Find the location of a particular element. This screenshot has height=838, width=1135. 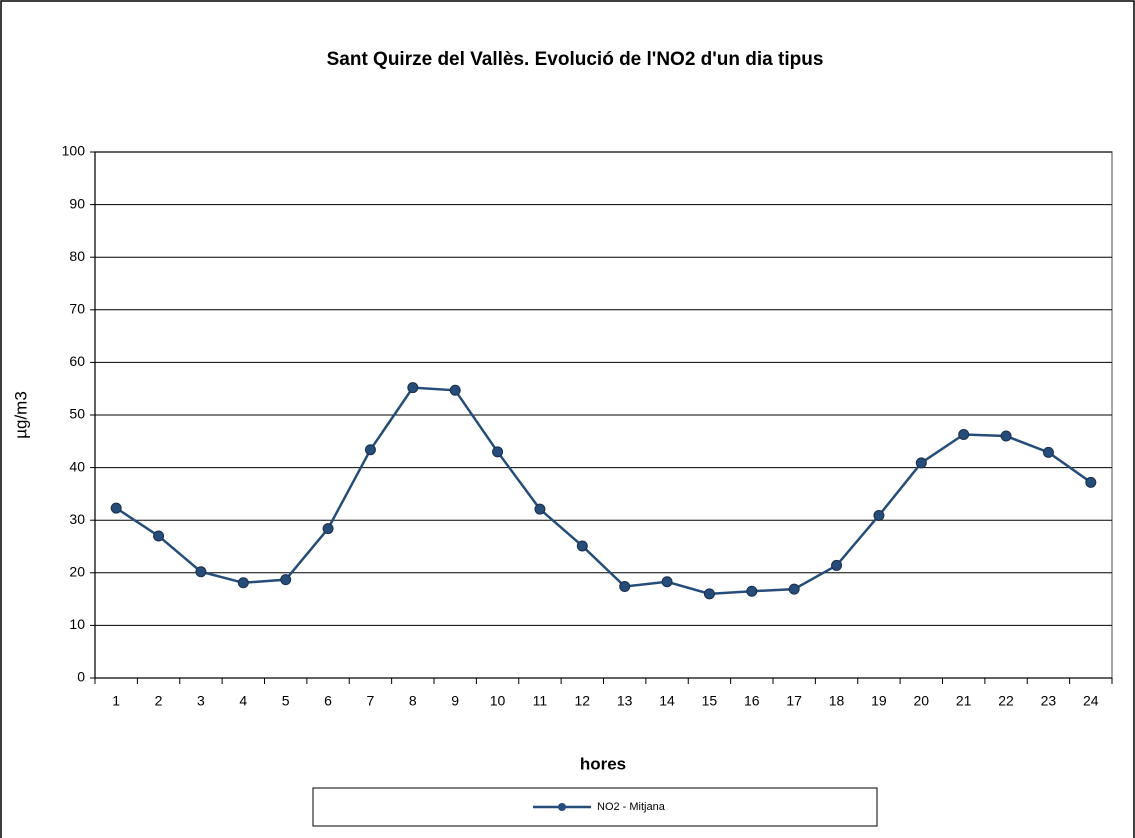

x-tick-label: 11 is located at coordinates (540, 701).